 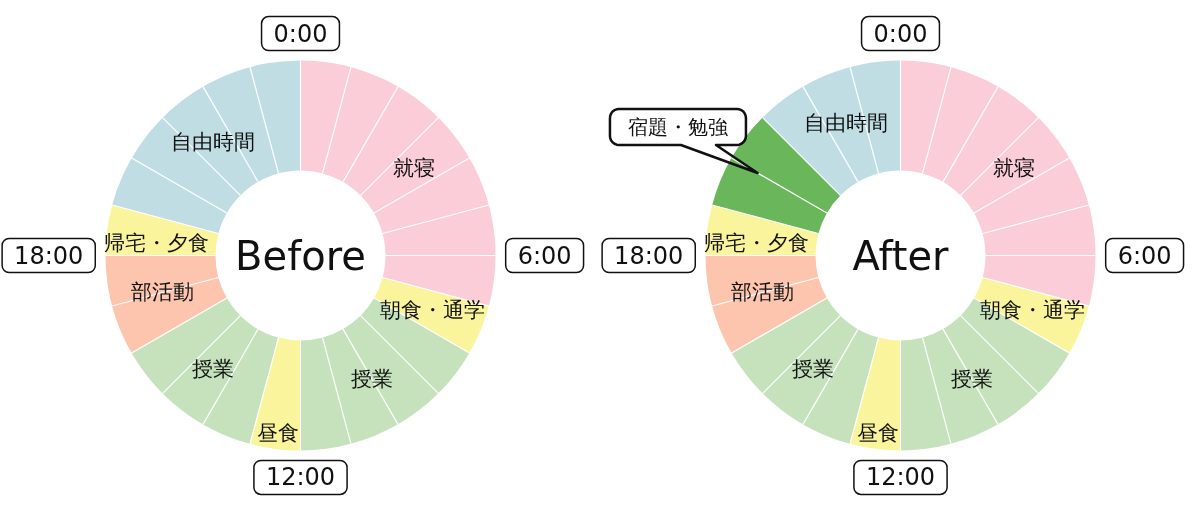 I want to click on text: After, so click(x=901, y=255).